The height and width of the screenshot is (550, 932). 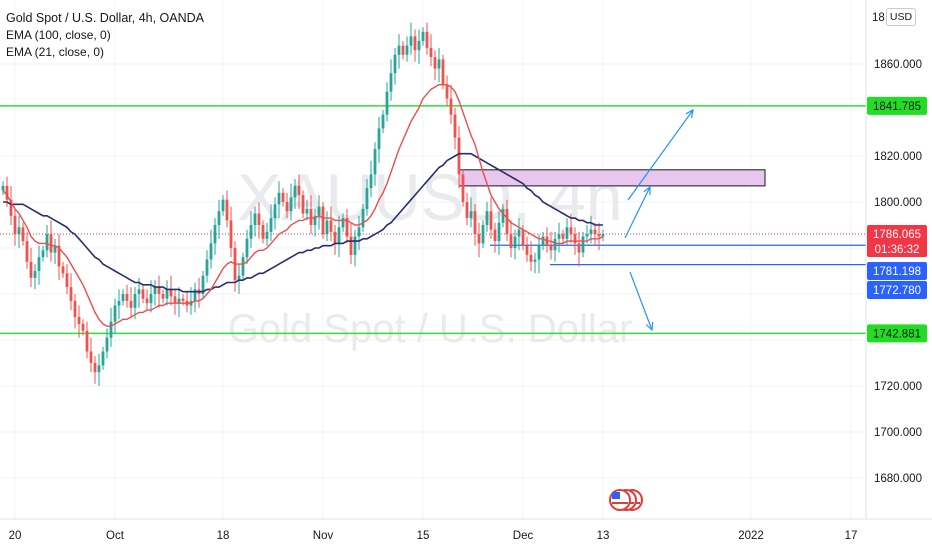 I want to click on projection-arrows, so click(x=659, y=220).